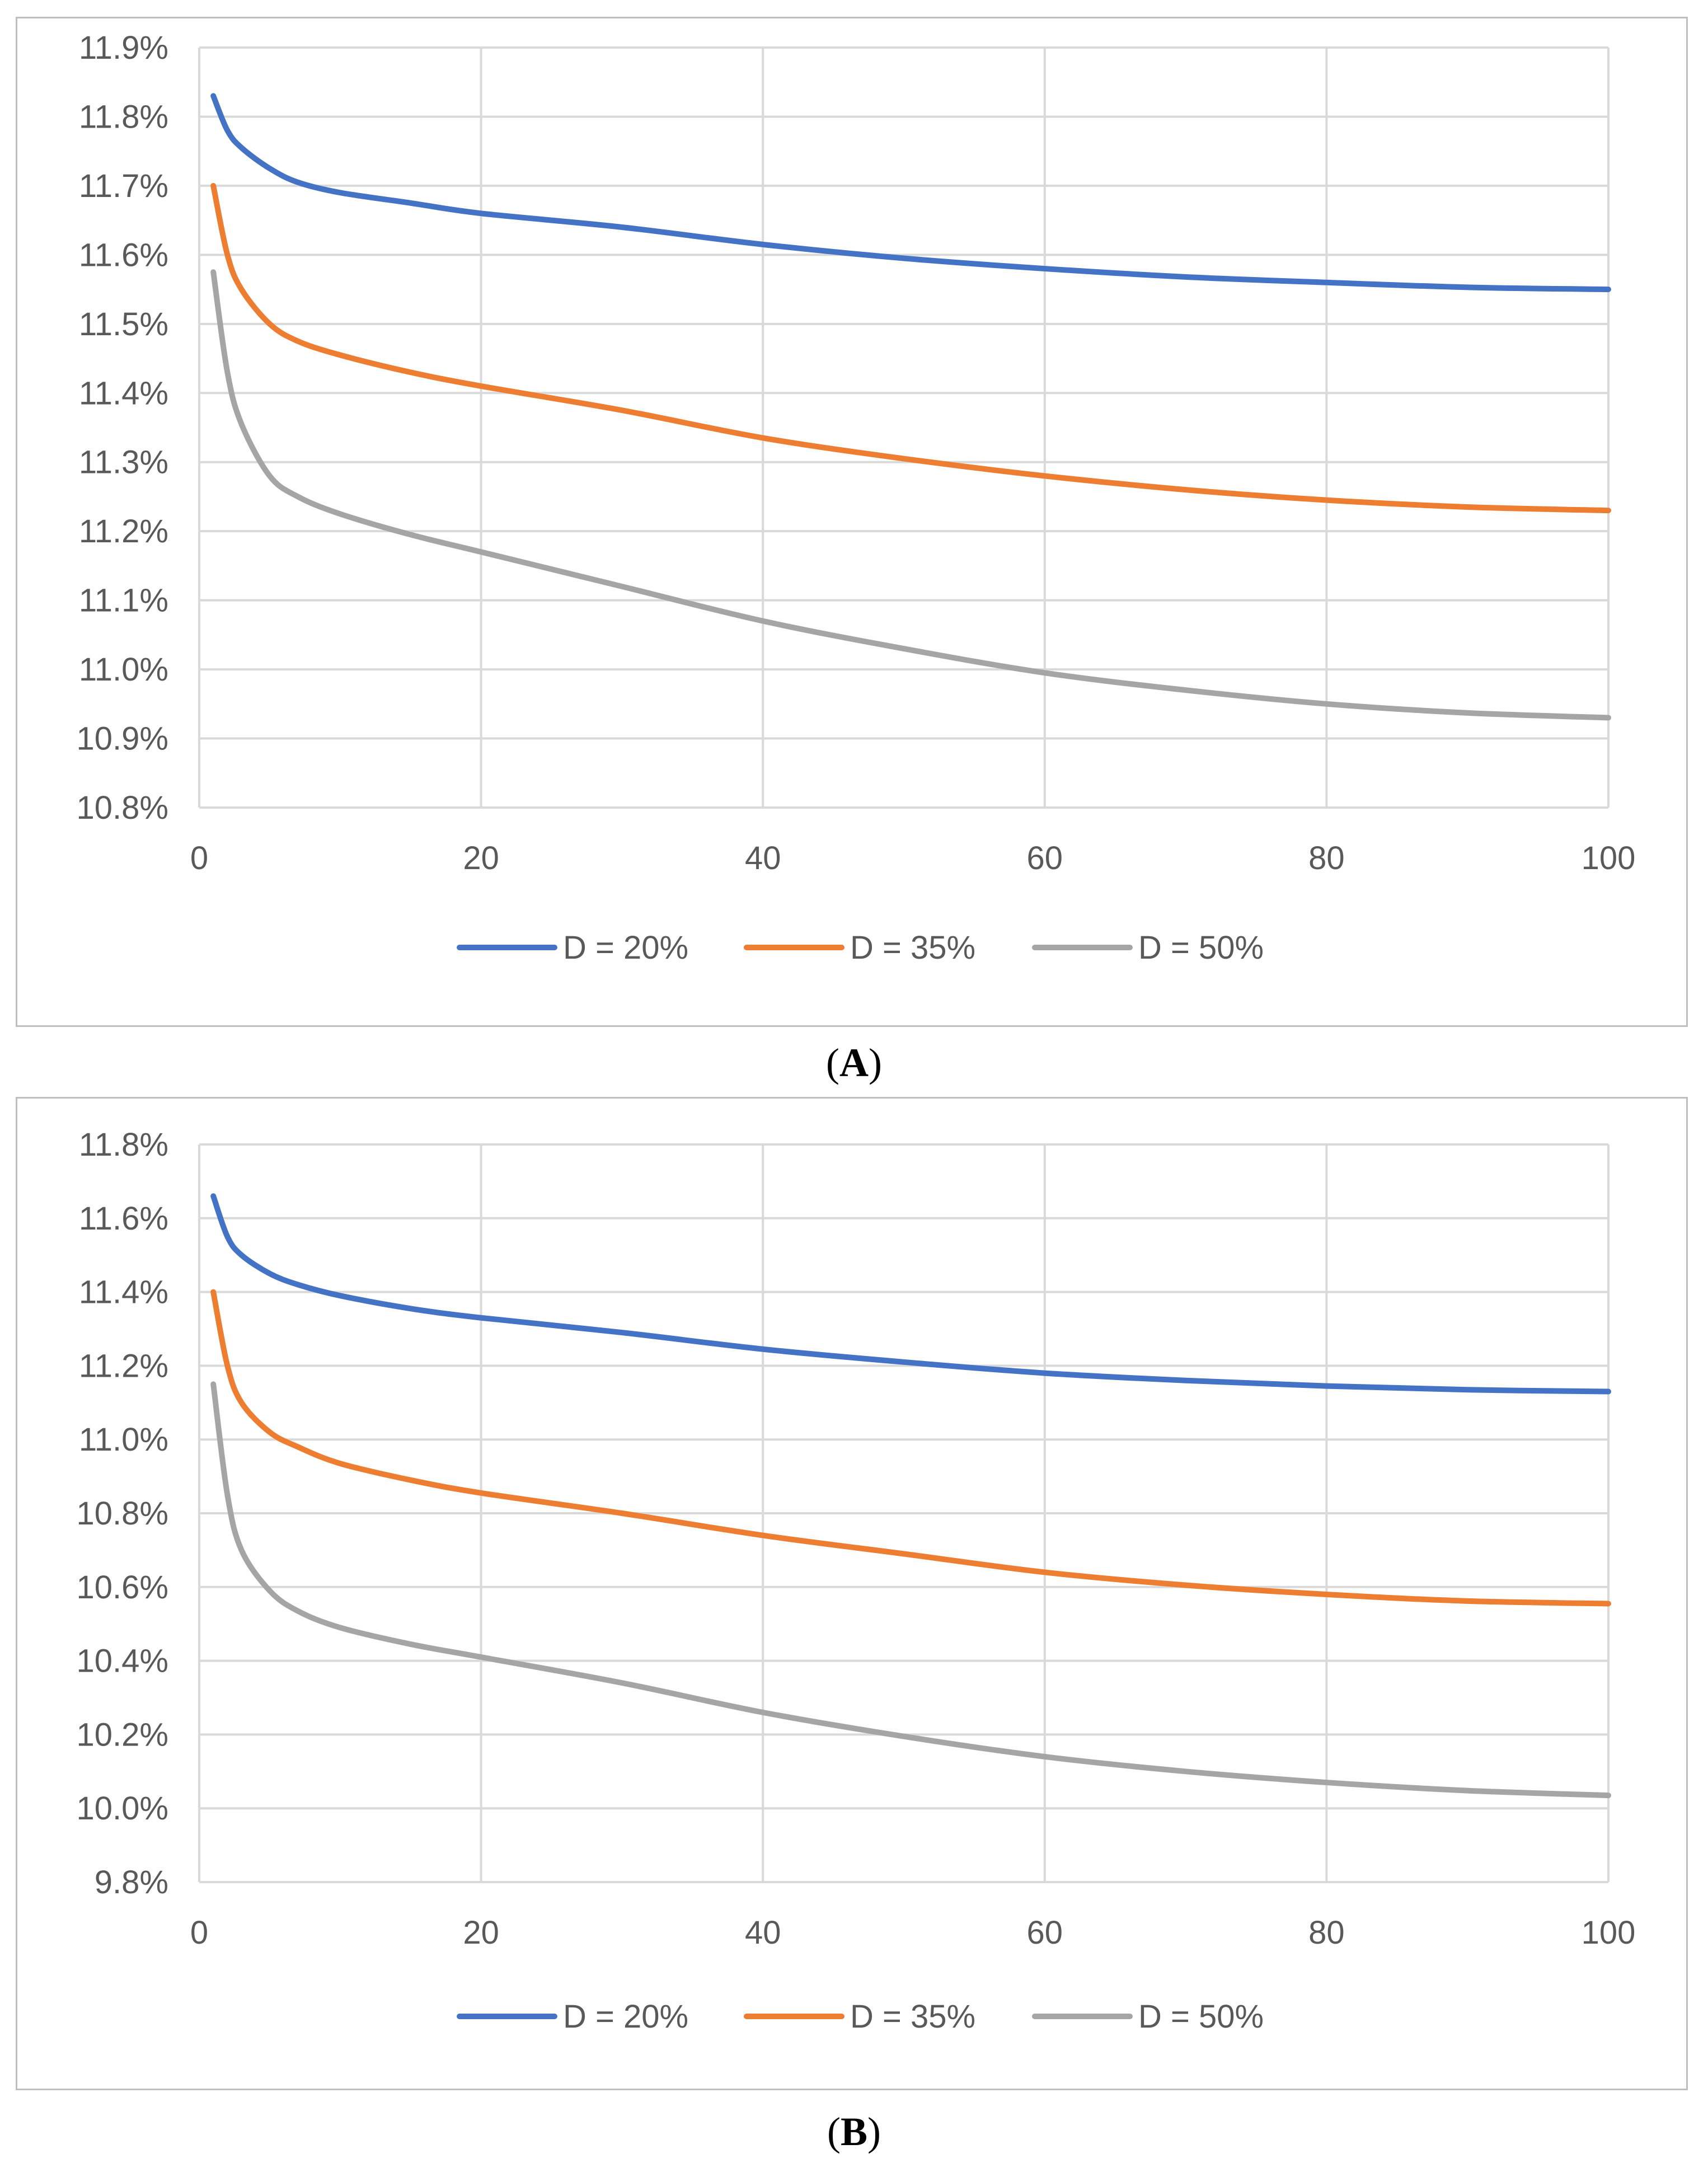  I want to click on caption-a-label: A, so click(854, 1062).